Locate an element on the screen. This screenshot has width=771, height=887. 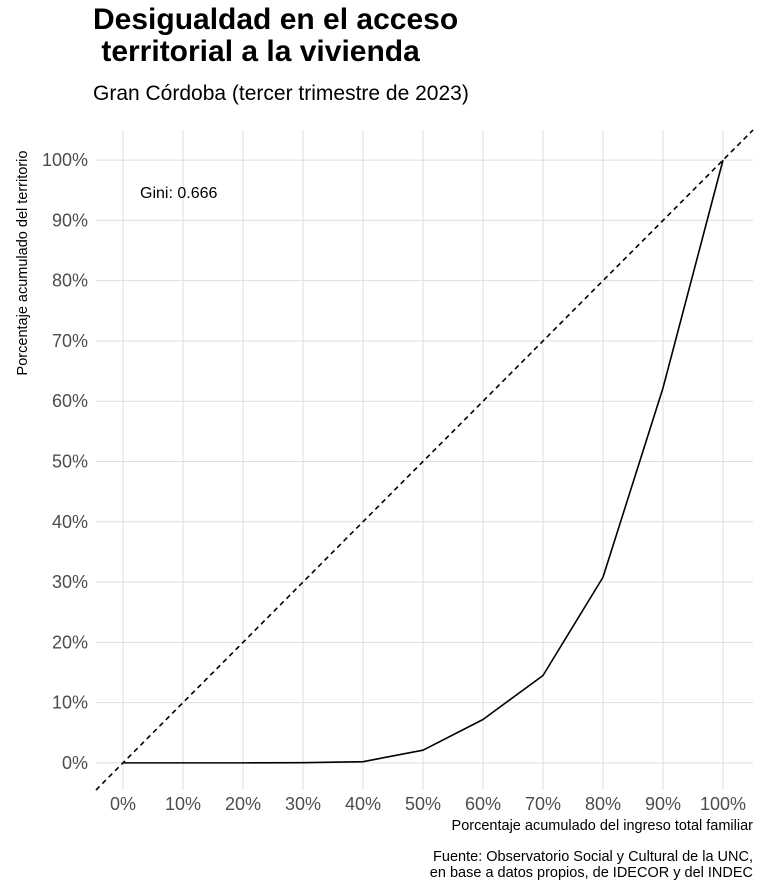
y-tick-label: 70% is located at coordinates (70, 341).